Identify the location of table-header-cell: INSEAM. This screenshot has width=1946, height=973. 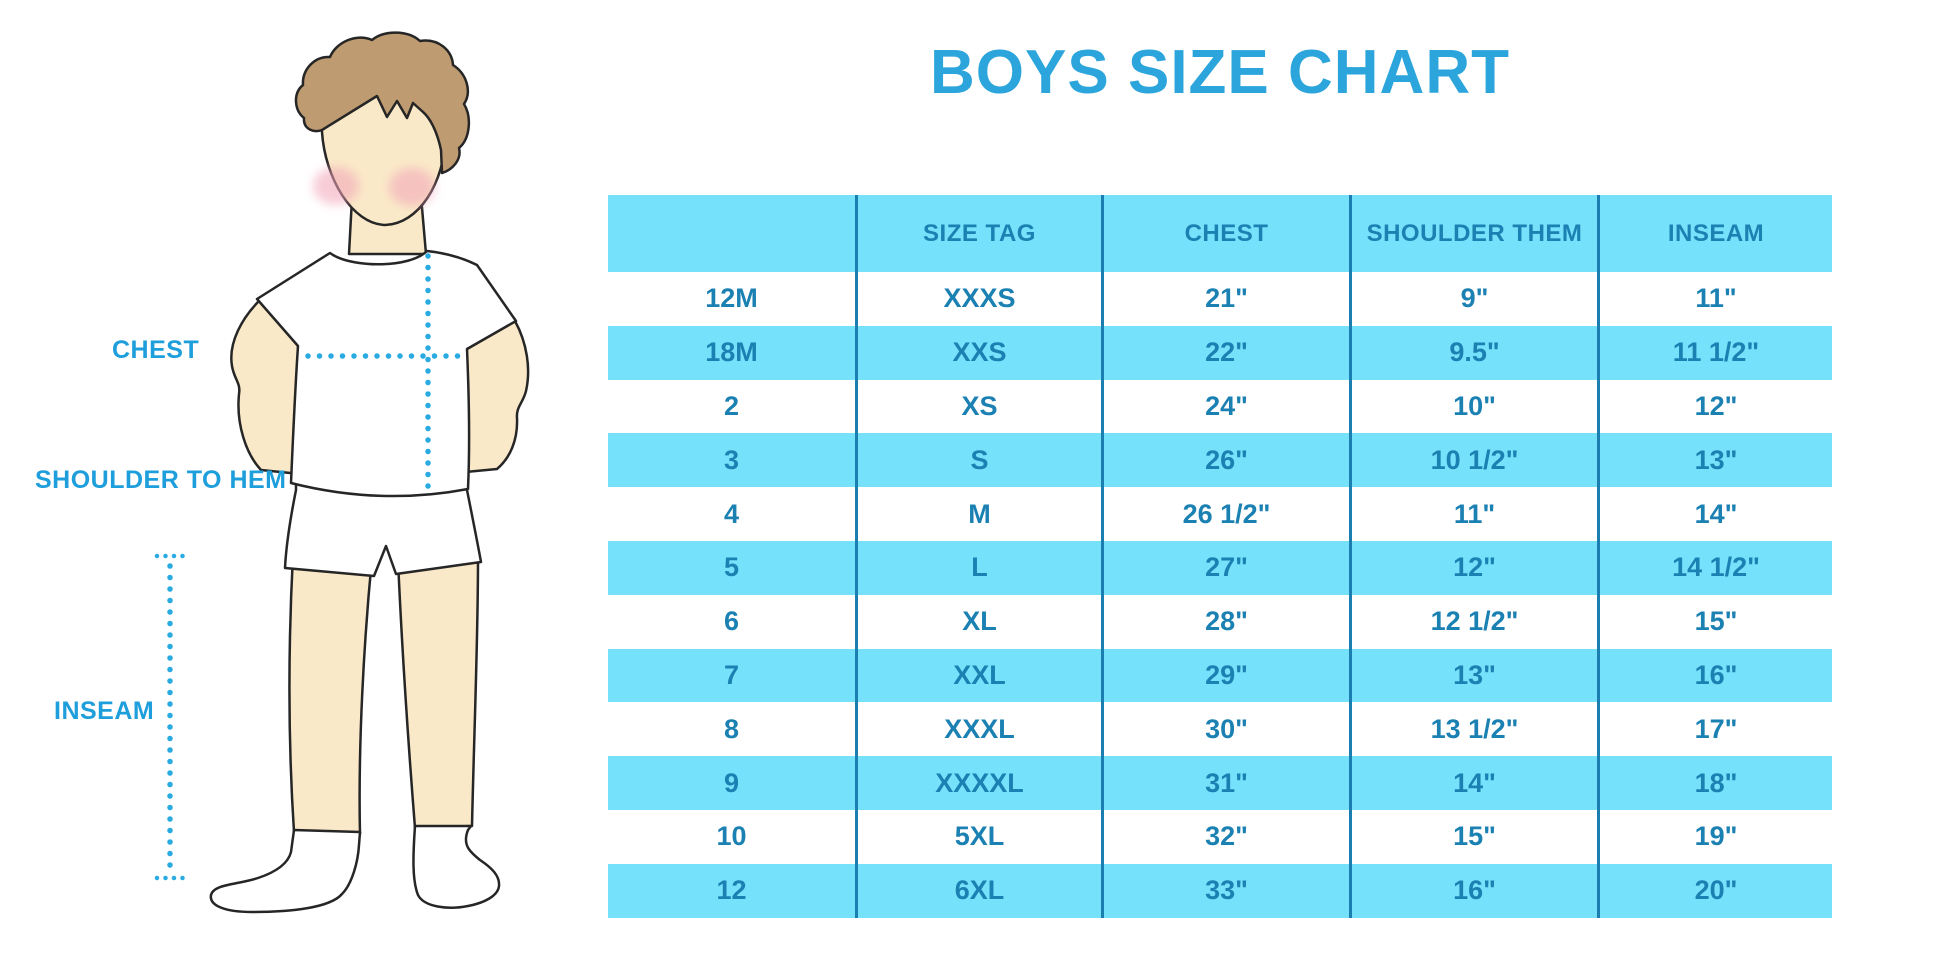
(1716, 233).